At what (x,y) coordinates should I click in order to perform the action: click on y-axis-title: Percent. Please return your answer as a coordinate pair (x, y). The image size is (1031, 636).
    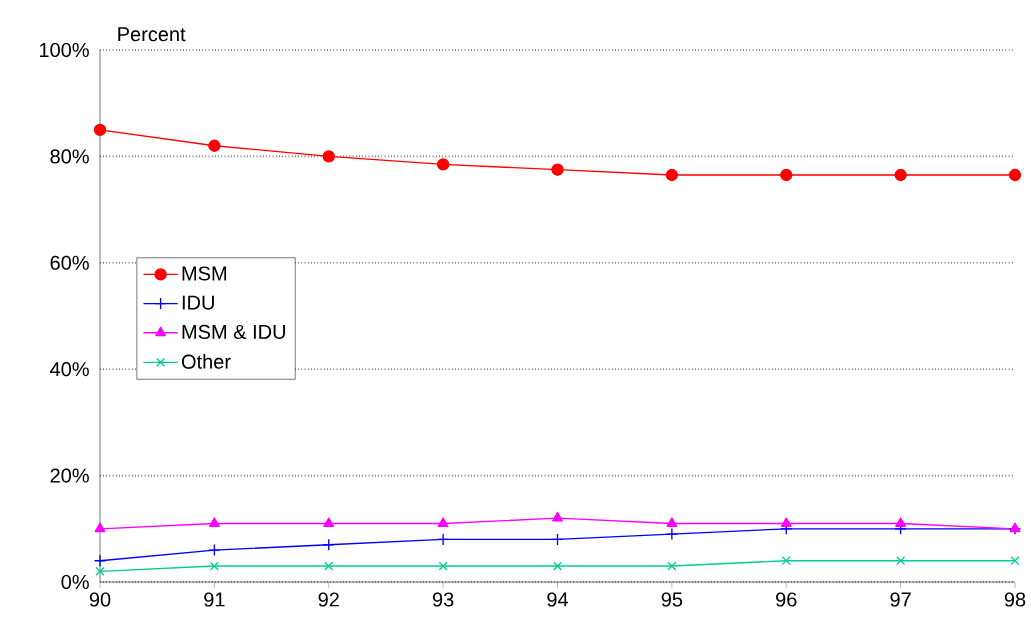
    Looking at the image, I should click on (152, 34).